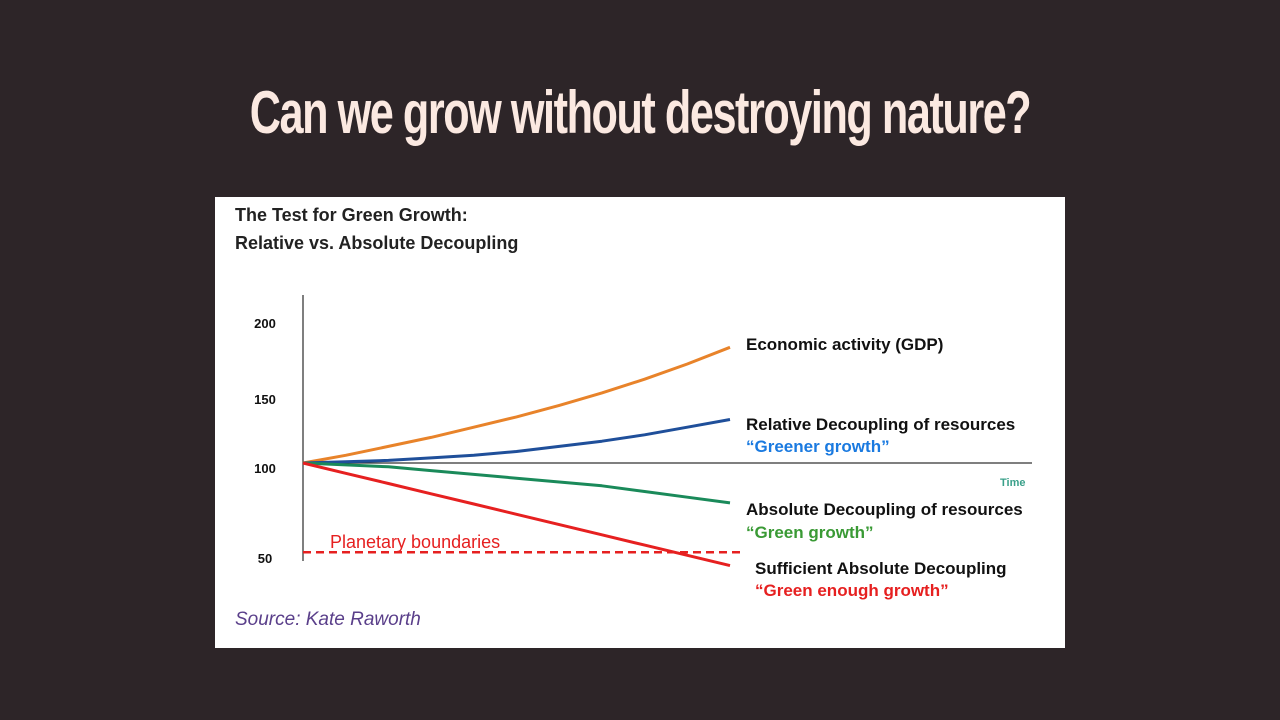  I want to click on y-tick-label: 200, so click(265, 323).